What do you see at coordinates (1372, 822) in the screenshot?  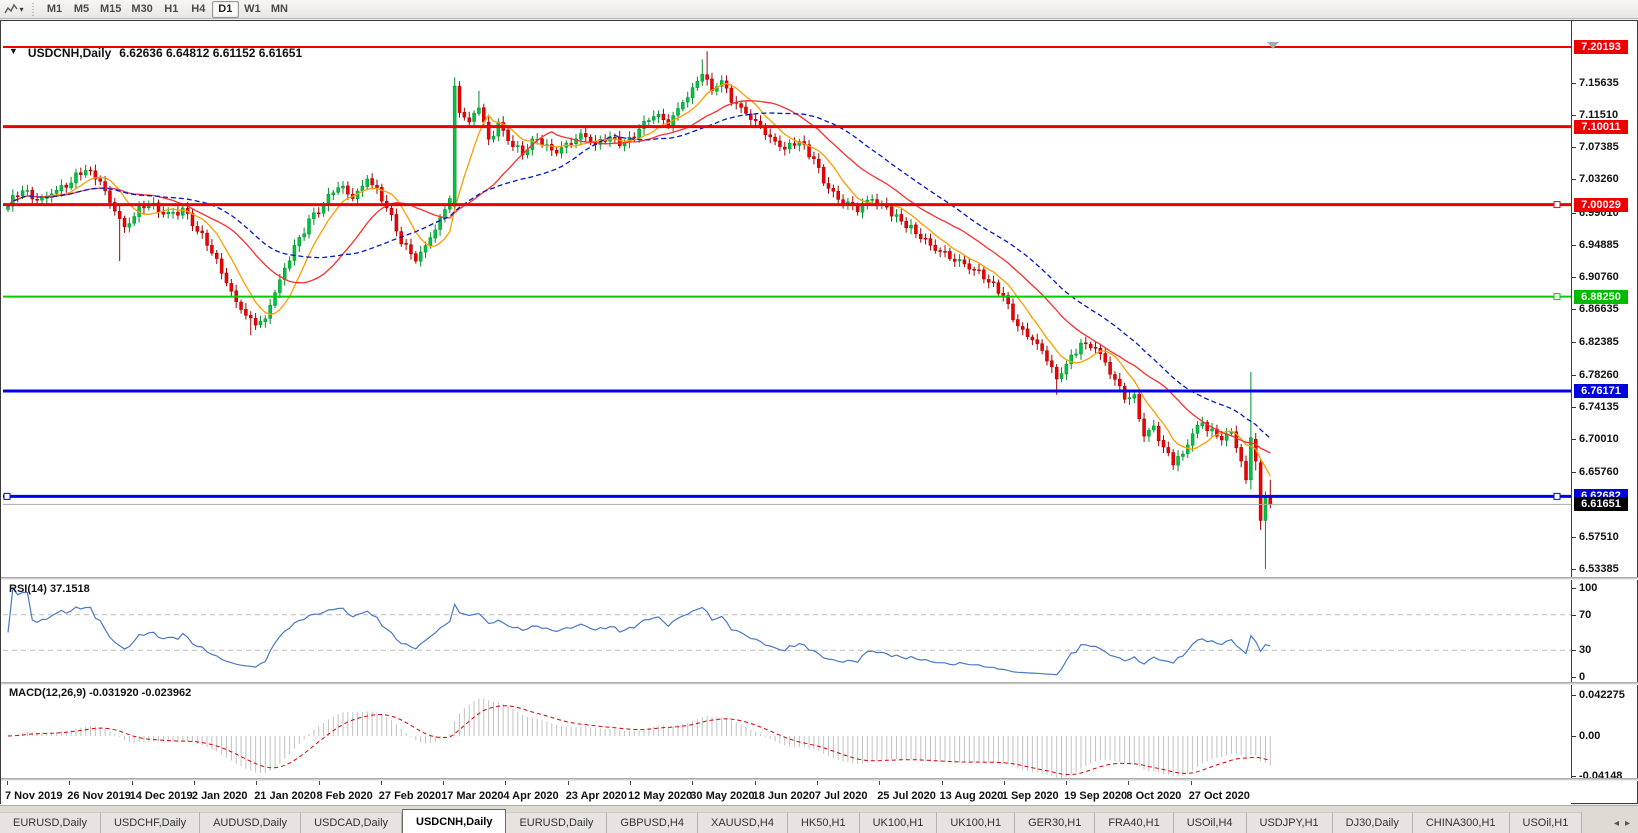 I see `chart-tab-dj30-daily-15: DJ30,Daily` at bounding box center [1372, 822].